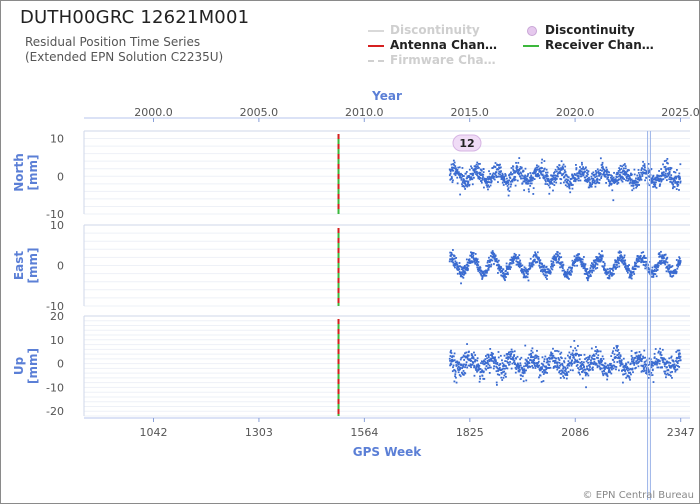  I want to click on legend-item-discontinuity-line: Discontinuity, so click(424, 30).